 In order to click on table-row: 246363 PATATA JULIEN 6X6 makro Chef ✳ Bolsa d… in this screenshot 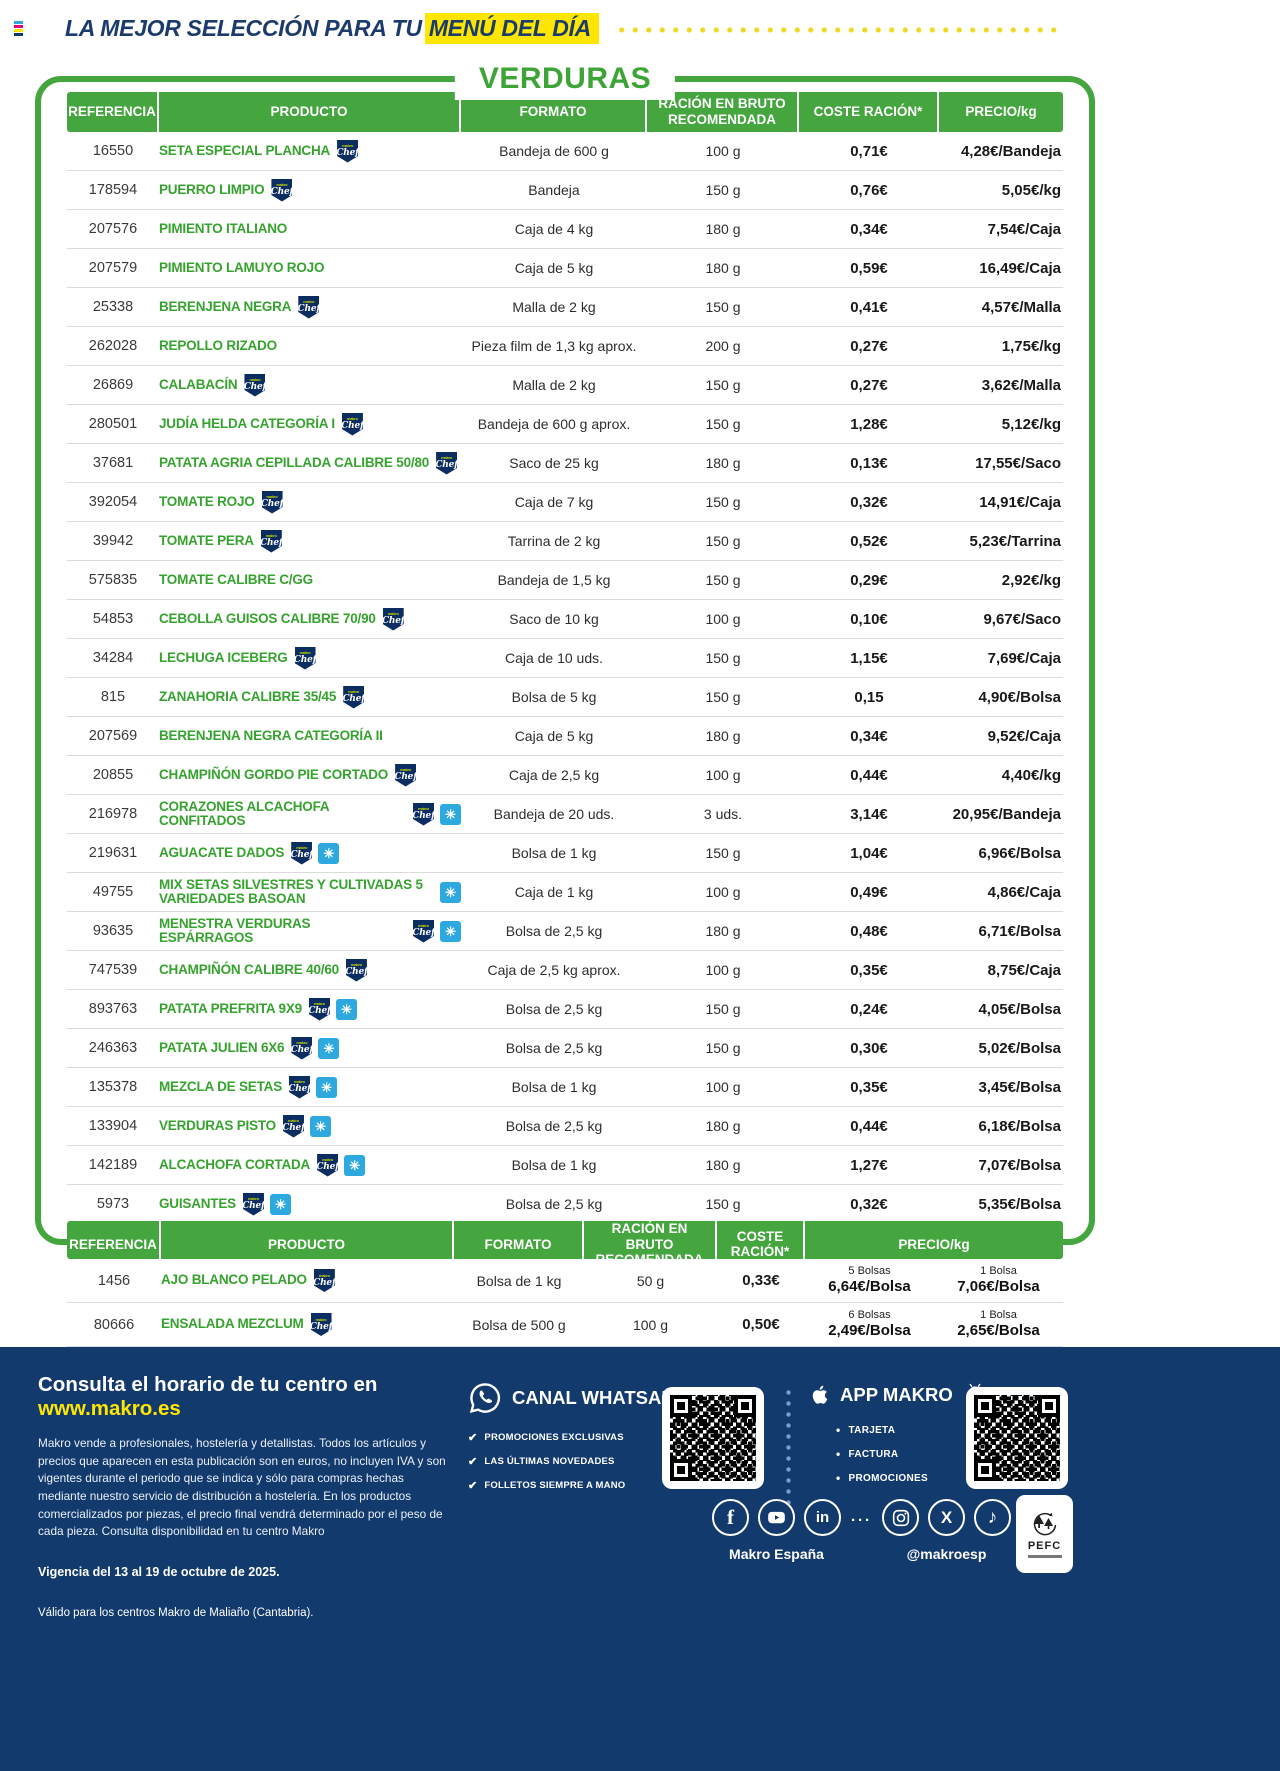, I will do `click(565, 1048)`.